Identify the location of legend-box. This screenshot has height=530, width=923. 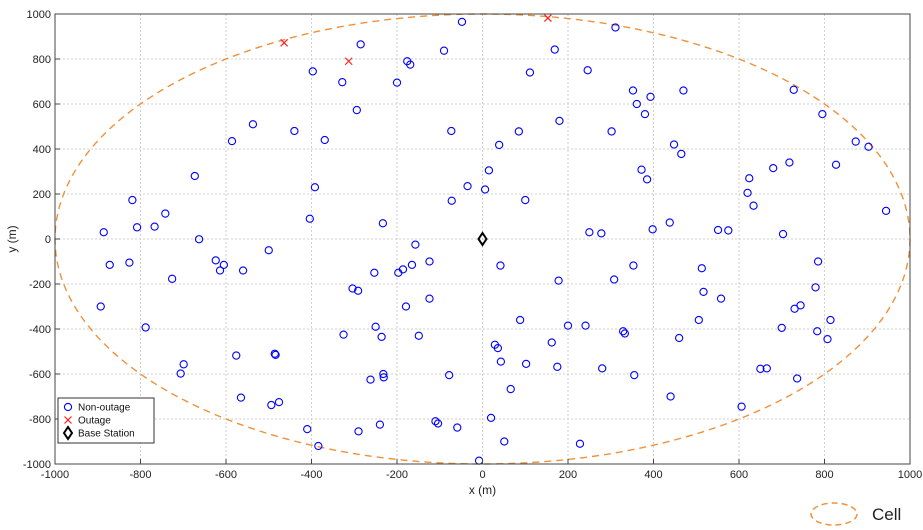
(106, 420).